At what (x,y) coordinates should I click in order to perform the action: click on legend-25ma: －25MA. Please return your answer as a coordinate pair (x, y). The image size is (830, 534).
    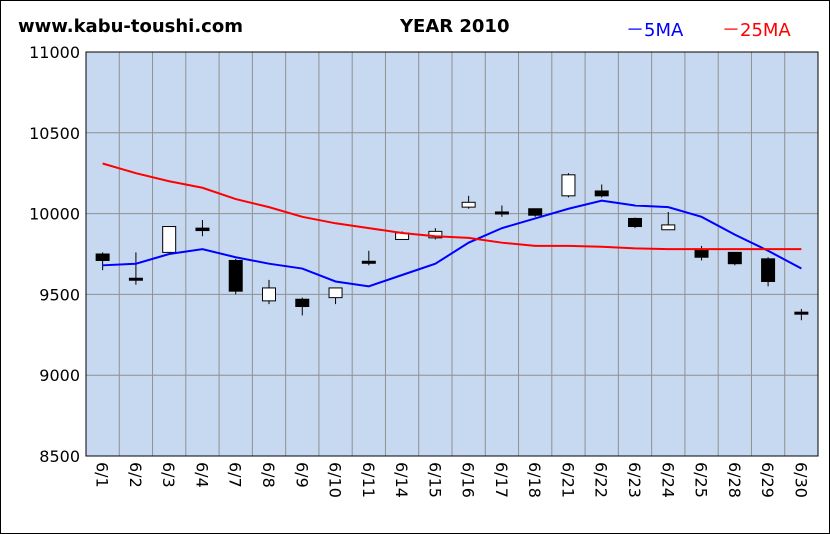
    Looking at the image, I should click on (756, 30).